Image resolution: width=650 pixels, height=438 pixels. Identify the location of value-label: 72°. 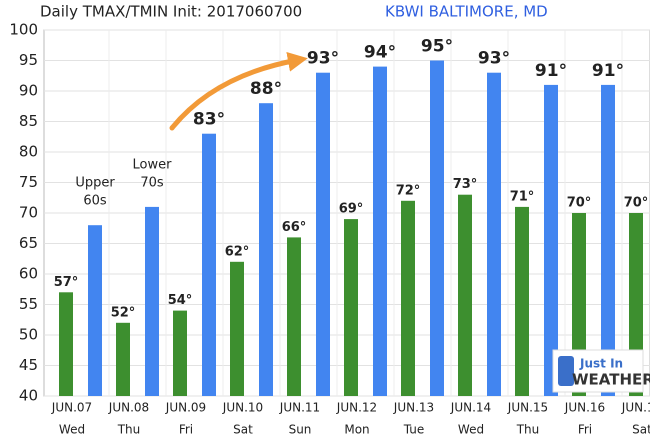
(408, 190).